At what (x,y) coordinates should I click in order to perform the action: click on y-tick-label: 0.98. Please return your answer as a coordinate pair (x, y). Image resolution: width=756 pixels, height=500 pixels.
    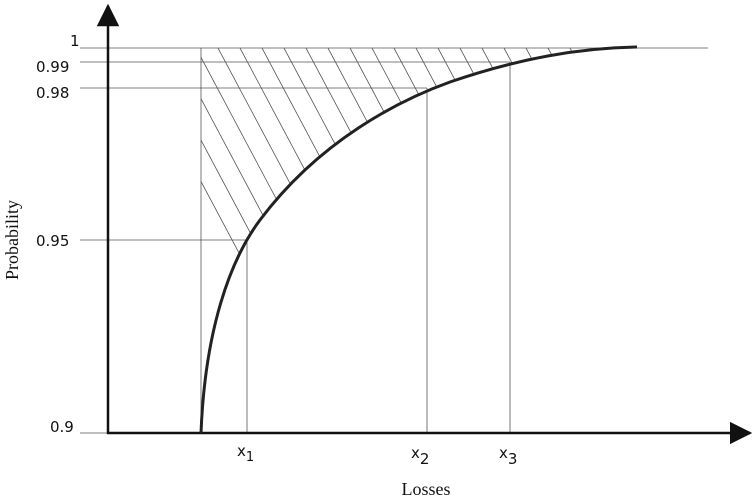
    Looking at the image, I should click on (52, 93).